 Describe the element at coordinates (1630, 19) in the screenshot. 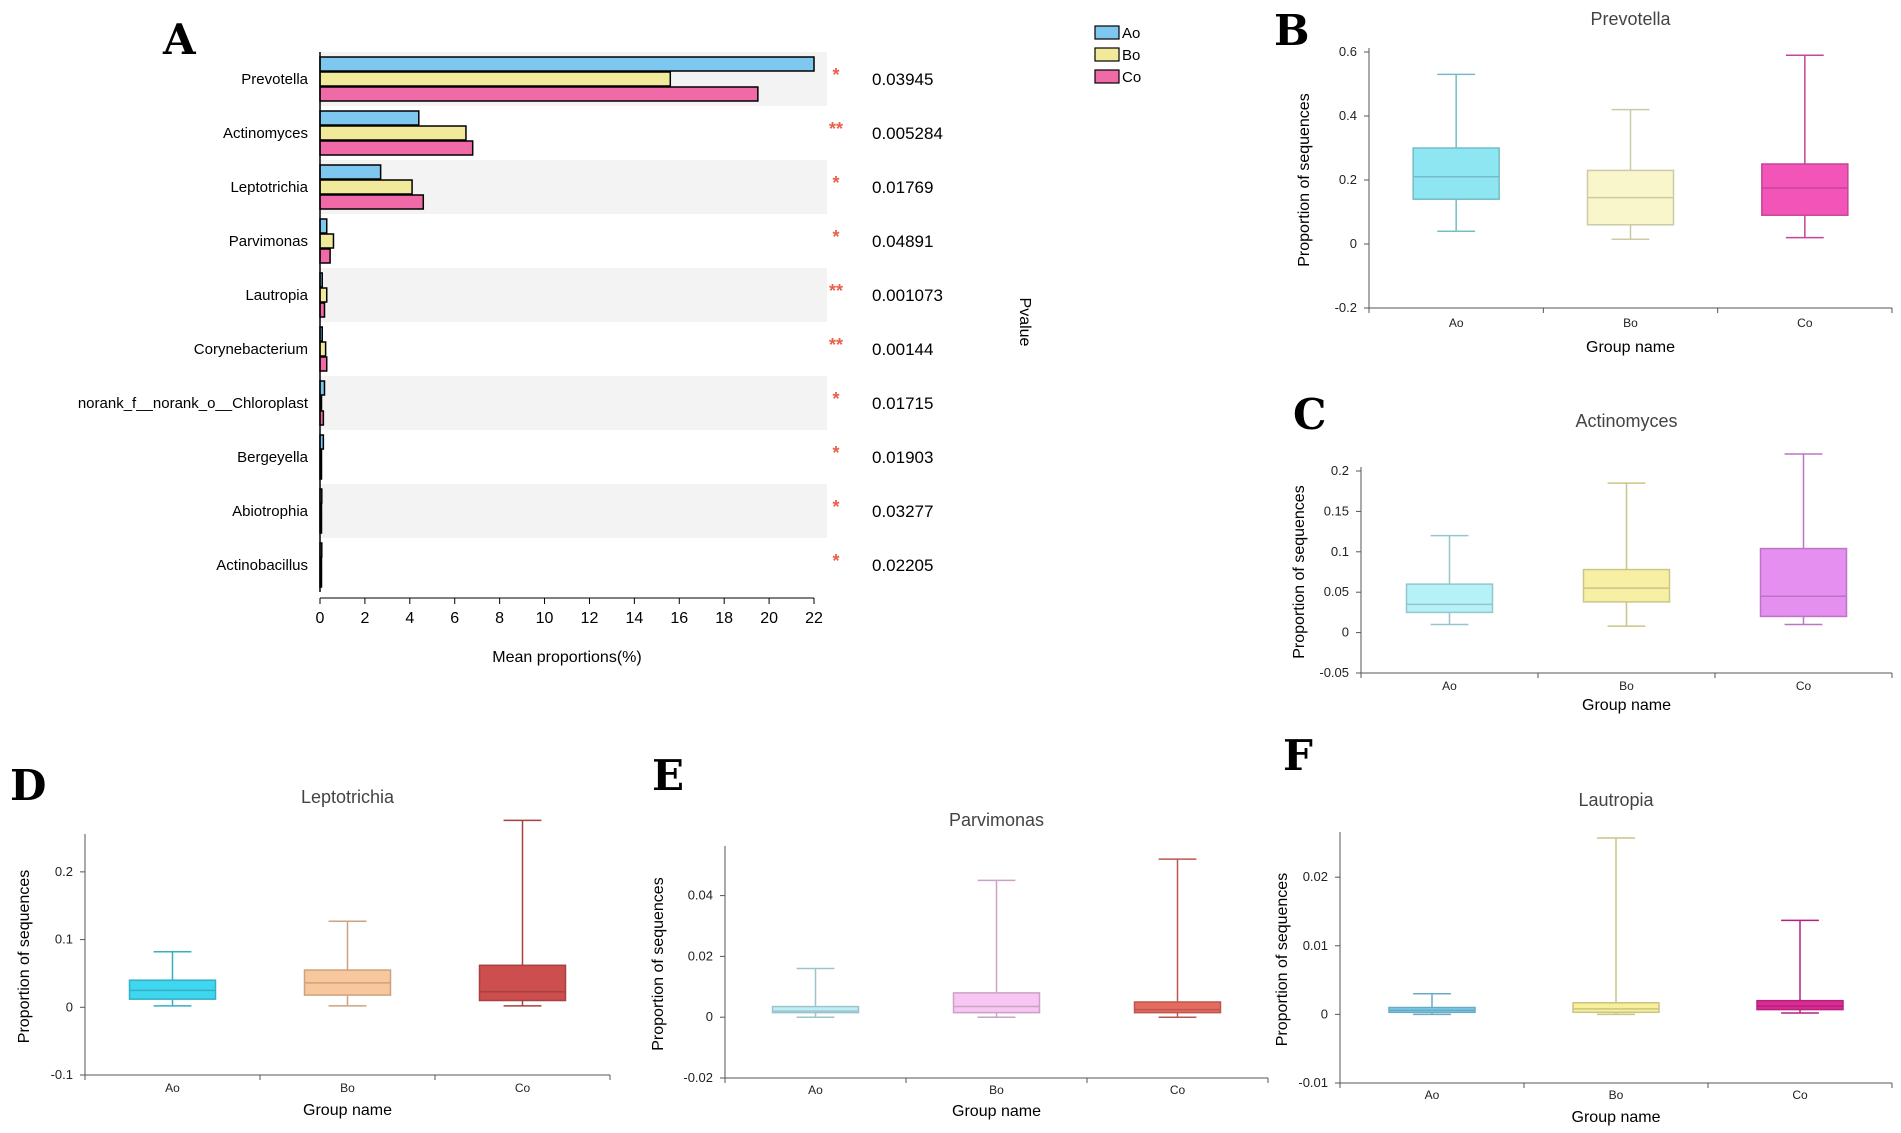

I see `plot-title: Prevotella` at that location.